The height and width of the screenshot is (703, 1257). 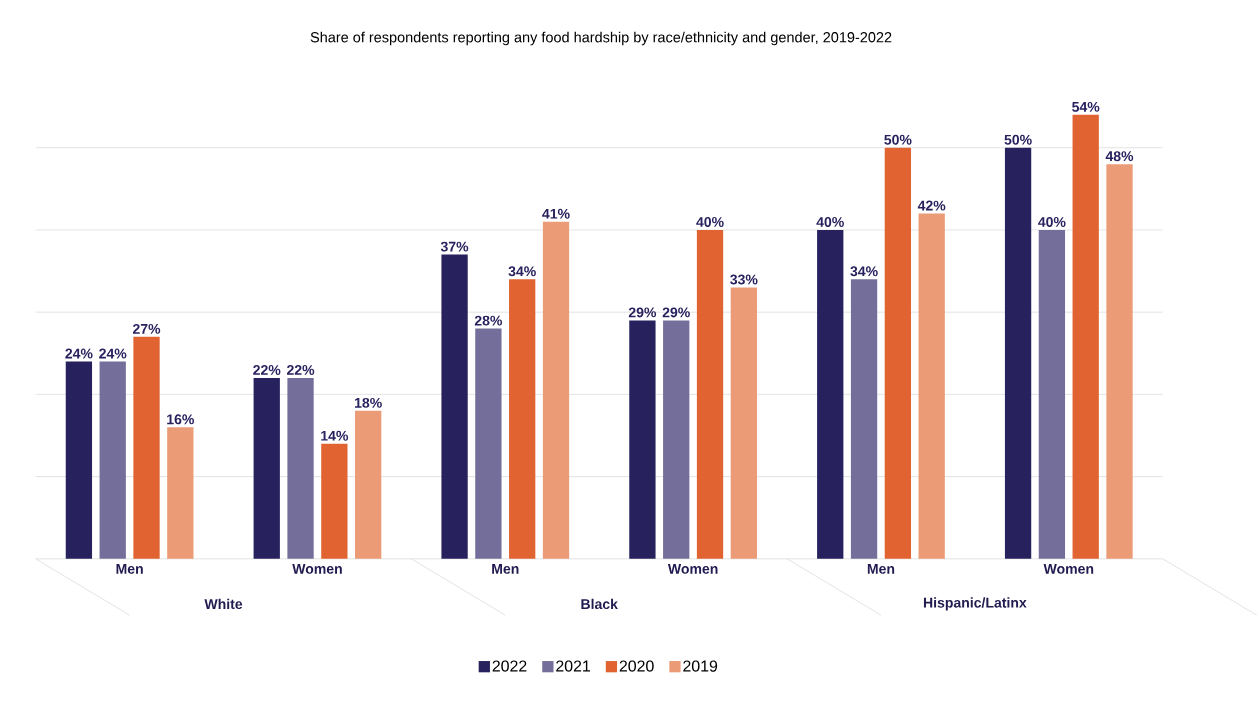 What do you see at coordinates (180, 419) in the screenshot?
I see `data-label: 16%` at bounding box center [180, 419].